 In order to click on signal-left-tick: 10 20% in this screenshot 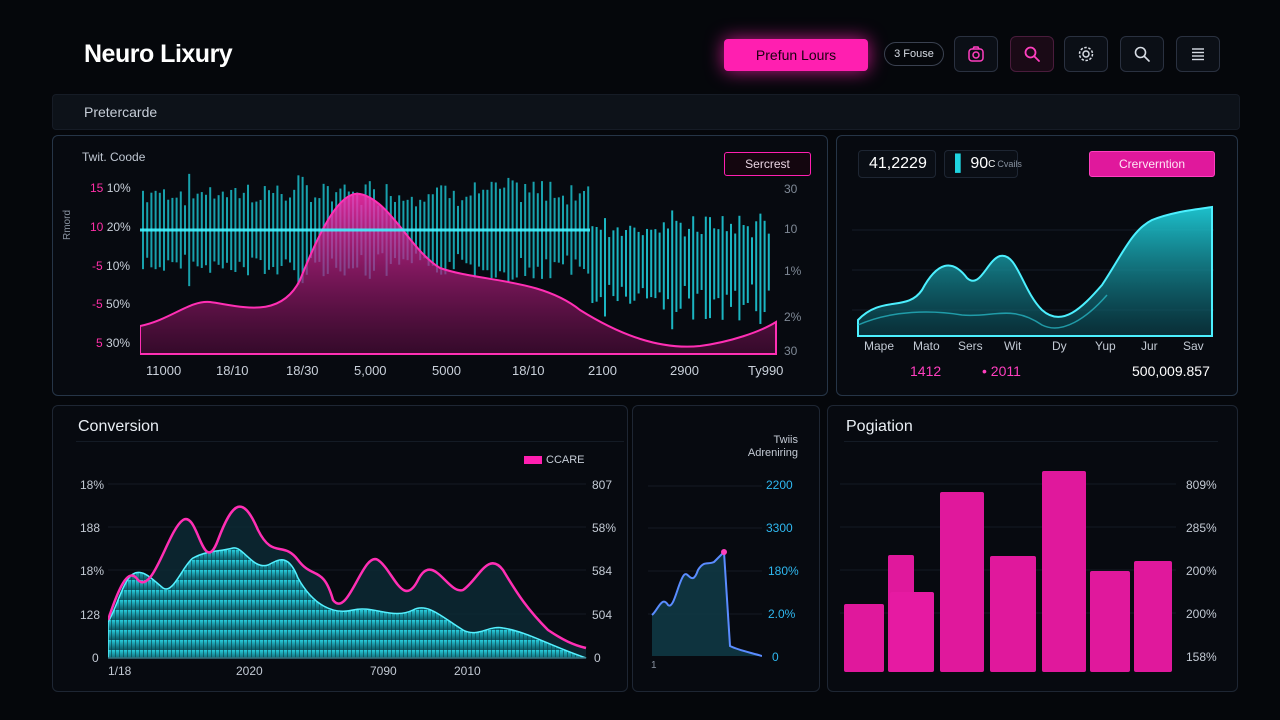, I will do `click(110, 227)`.